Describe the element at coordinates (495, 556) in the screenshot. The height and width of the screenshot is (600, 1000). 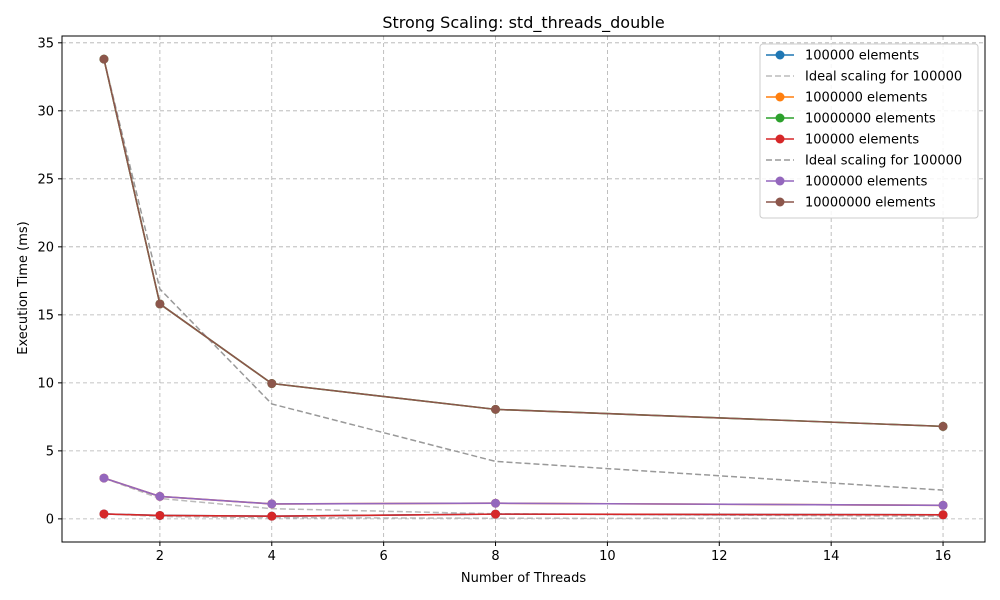
I see `x-tick-label: 8` at that location.